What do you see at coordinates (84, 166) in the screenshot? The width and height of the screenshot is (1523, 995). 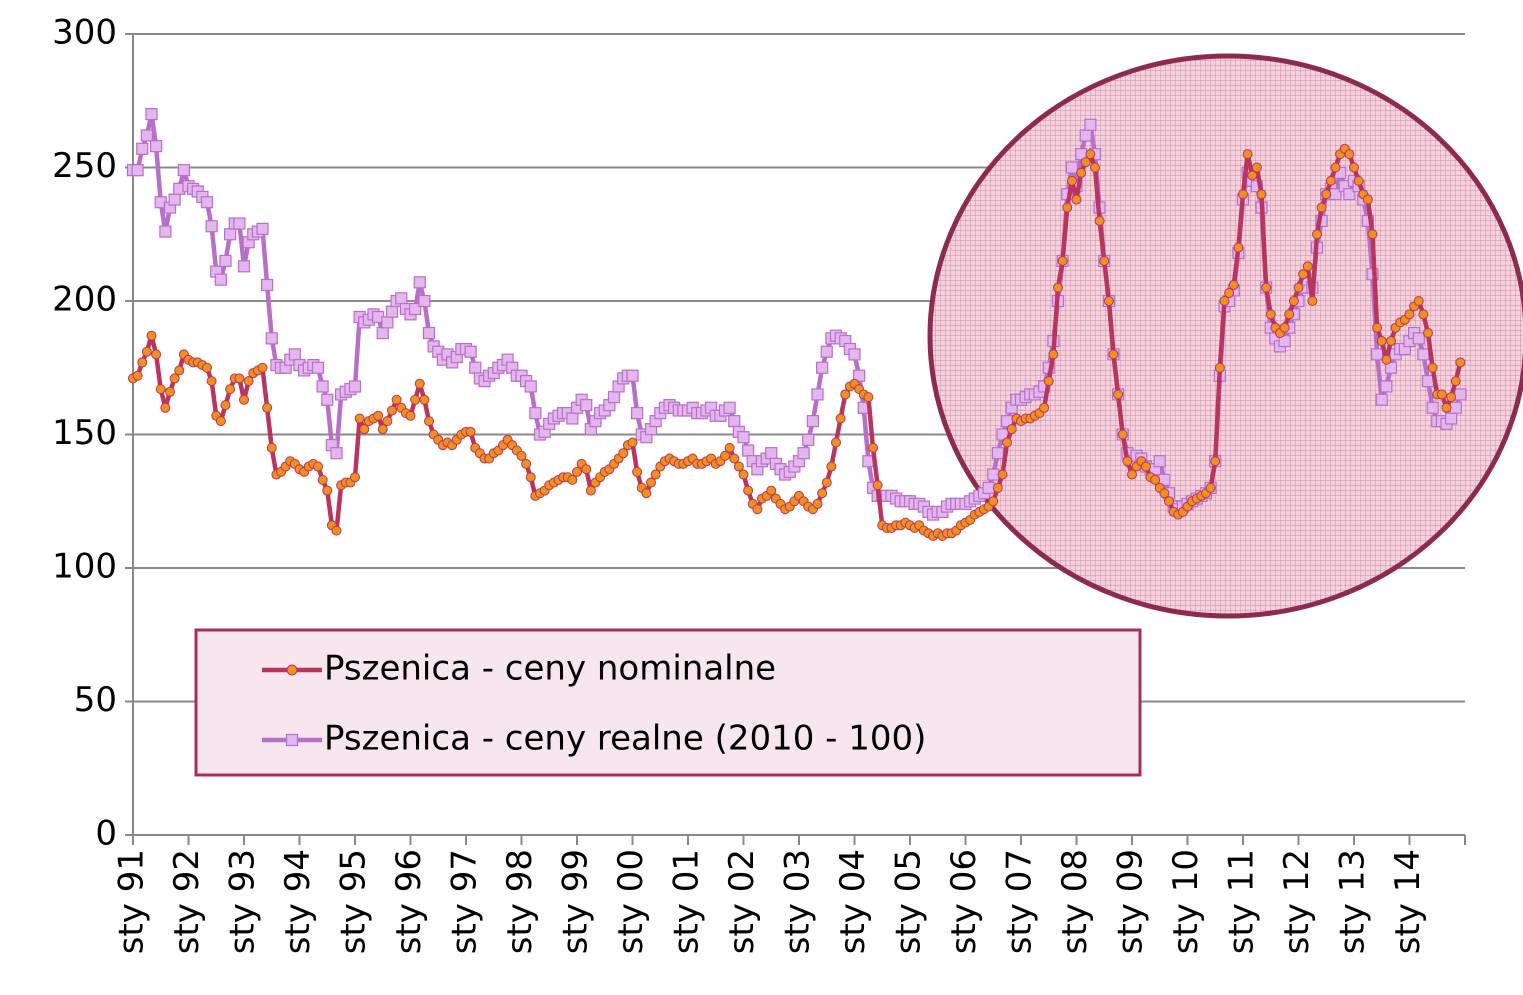 I see `y-tick-label: 250` at bounding box center [84, 166].